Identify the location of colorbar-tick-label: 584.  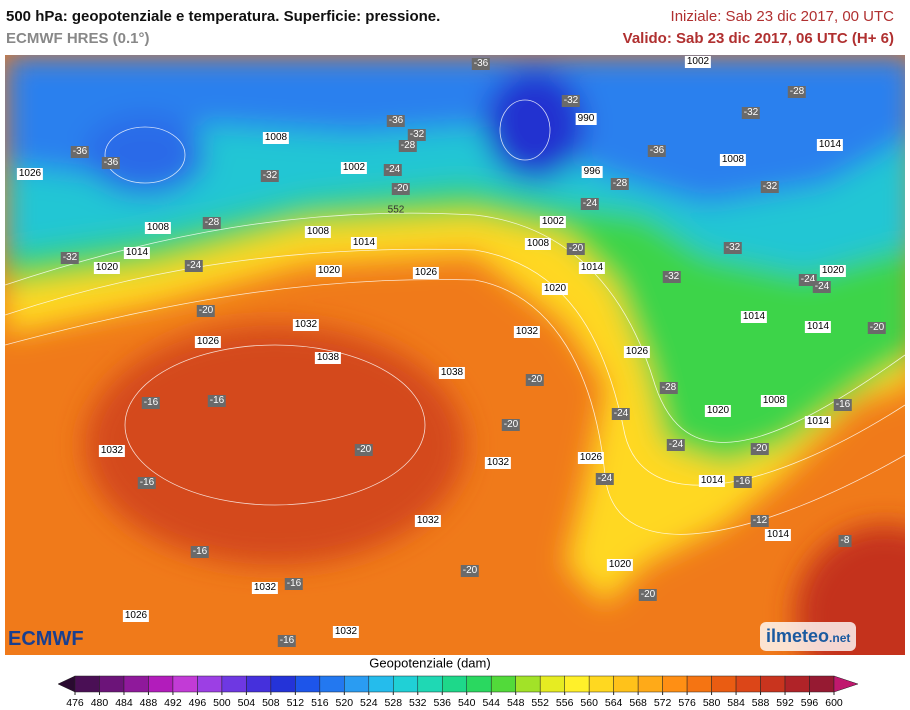
(736, 703).